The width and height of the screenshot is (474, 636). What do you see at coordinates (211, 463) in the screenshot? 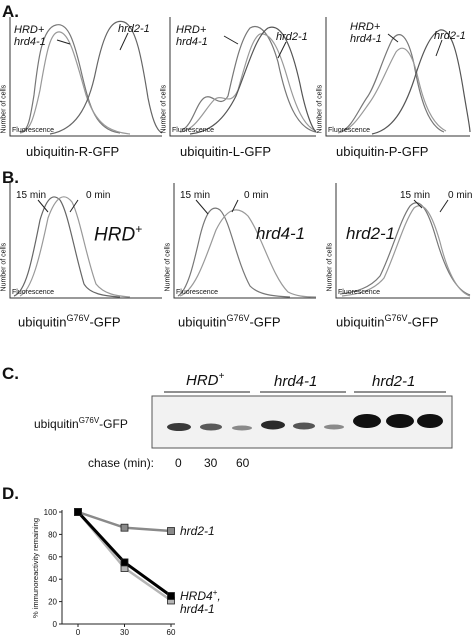
I see `chase-time-30: 30` at bounding box center [211, 463].